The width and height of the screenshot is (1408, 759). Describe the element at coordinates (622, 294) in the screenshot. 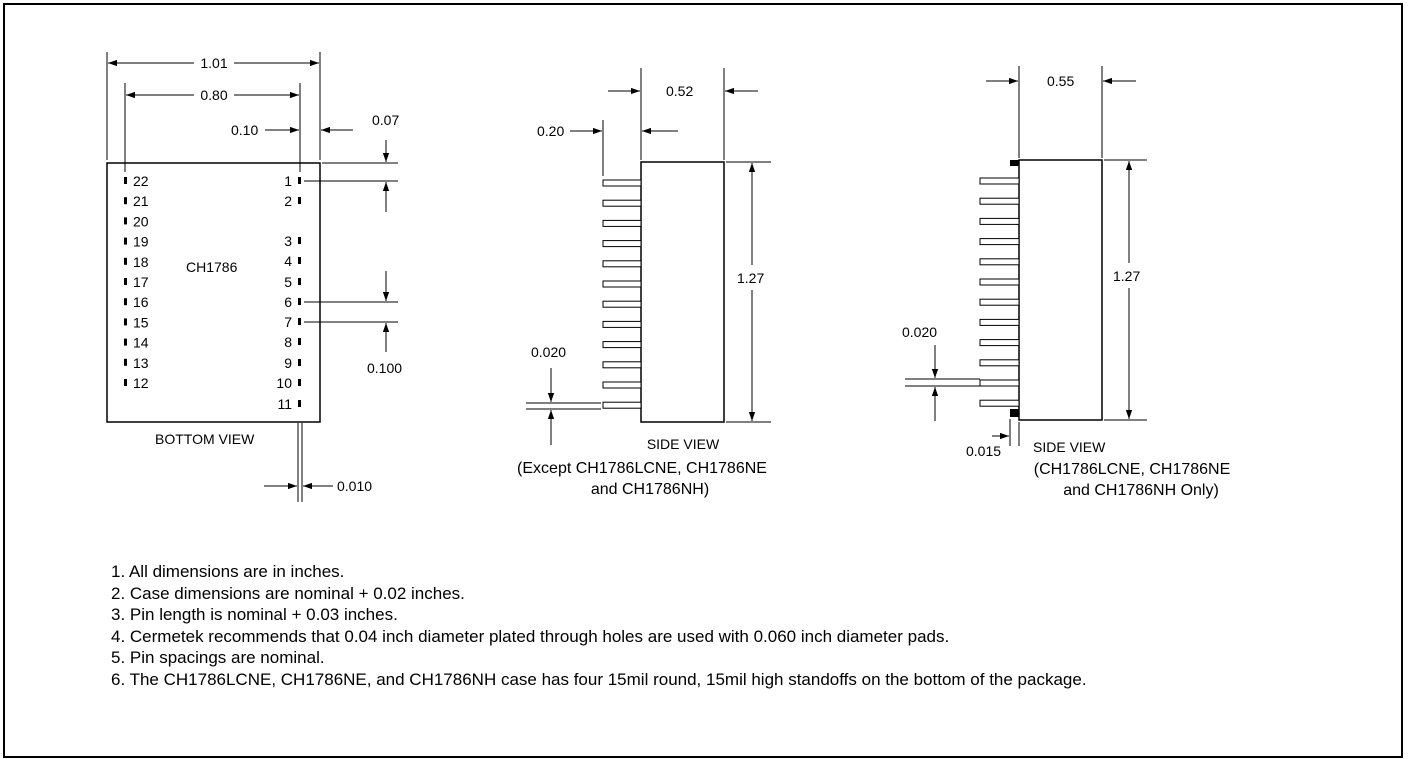

I see `side-view-standard-pins` at that location.